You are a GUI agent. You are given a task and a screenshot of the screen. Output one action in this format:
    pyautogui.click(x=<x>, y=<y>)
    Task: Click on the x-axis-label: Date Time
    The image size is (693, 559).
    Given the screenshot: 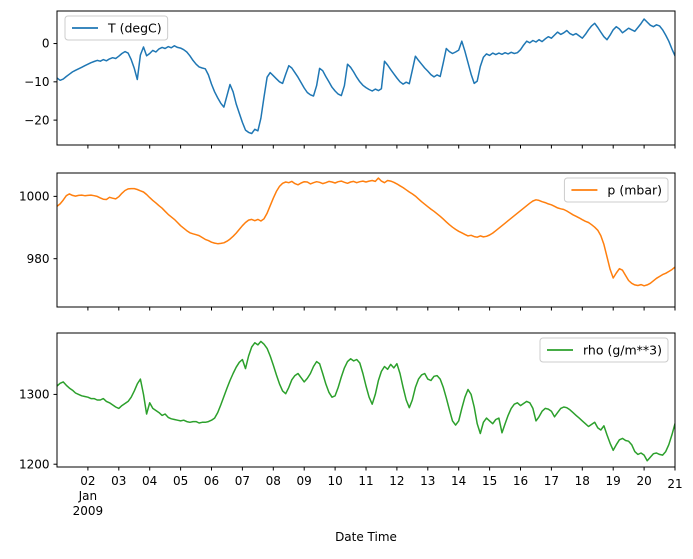 What is the action you would take?
    pyautogui.click(x=366, y=537)
    